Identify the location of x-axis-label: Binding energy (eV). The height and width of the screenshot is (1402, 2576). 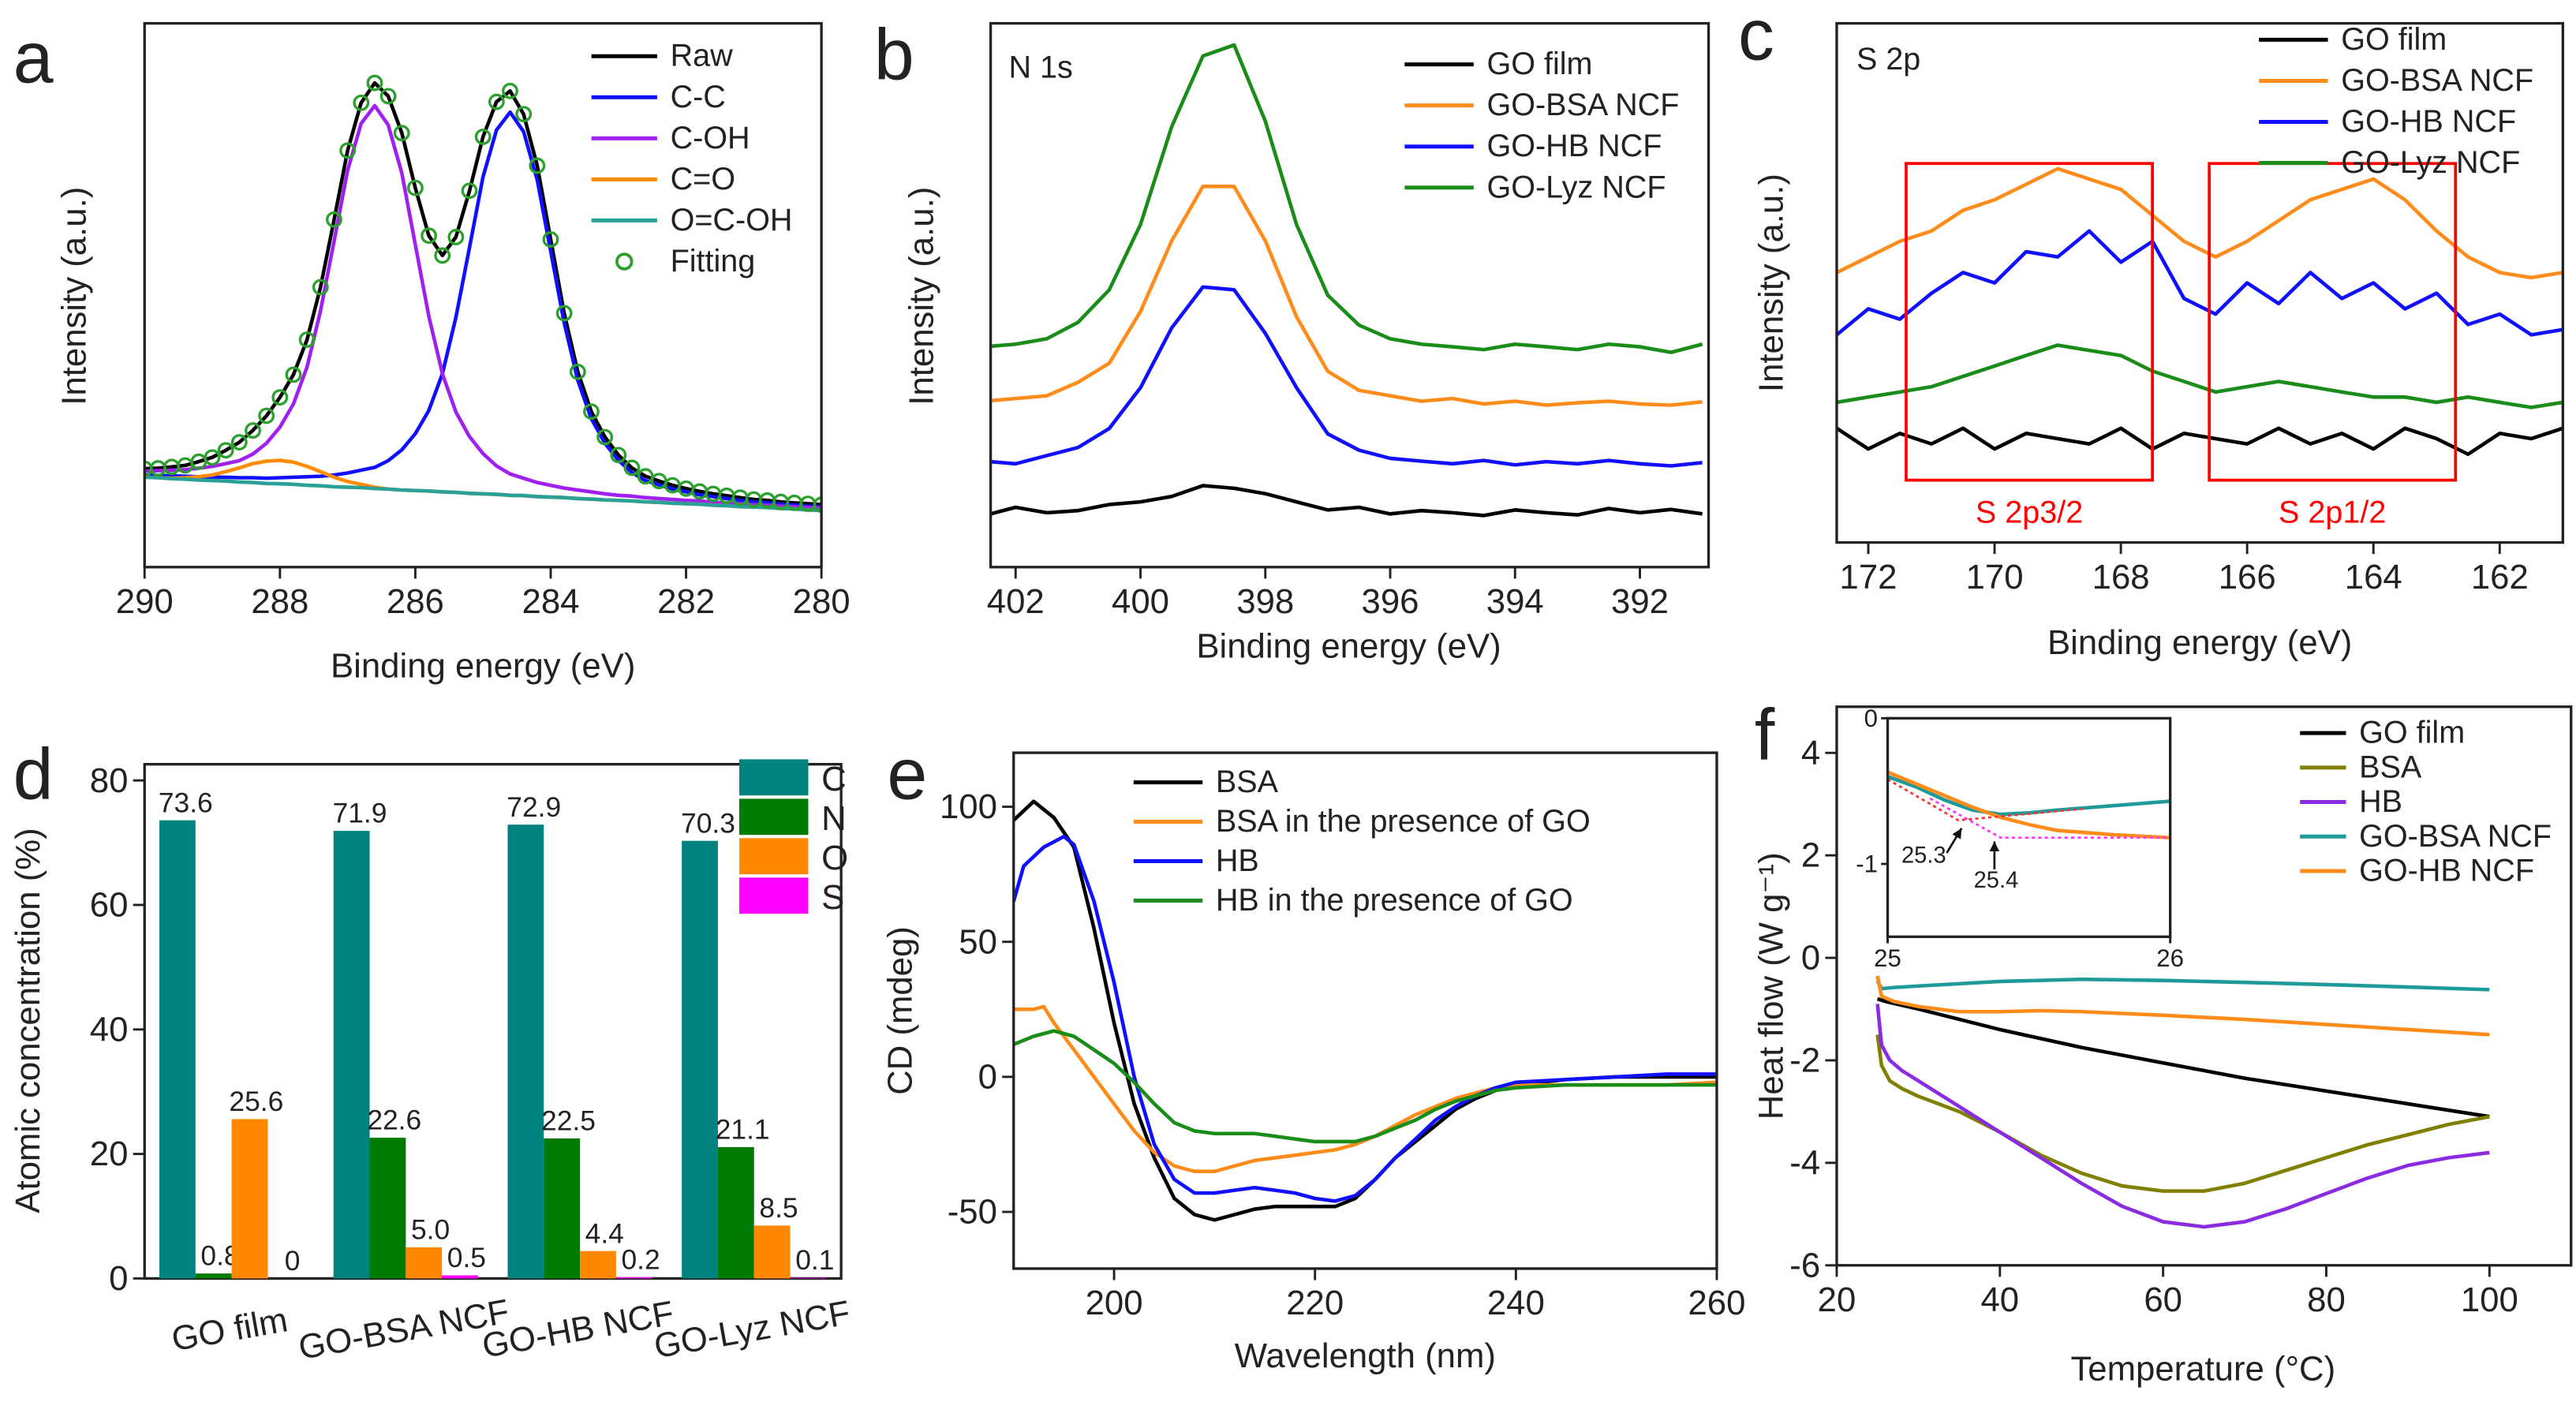
(1348, 645).